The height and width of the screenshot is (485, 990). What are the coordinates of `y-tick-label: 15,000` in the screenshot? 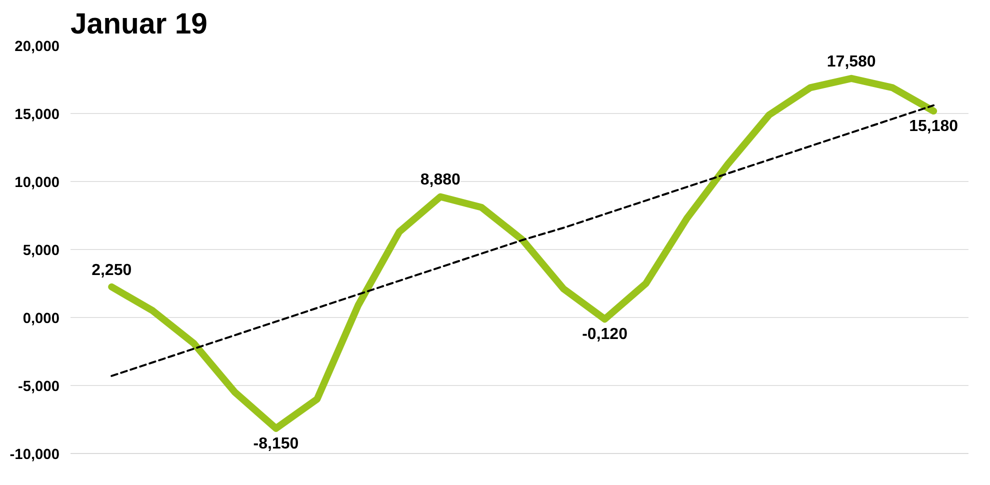 It's located at (37, 115).